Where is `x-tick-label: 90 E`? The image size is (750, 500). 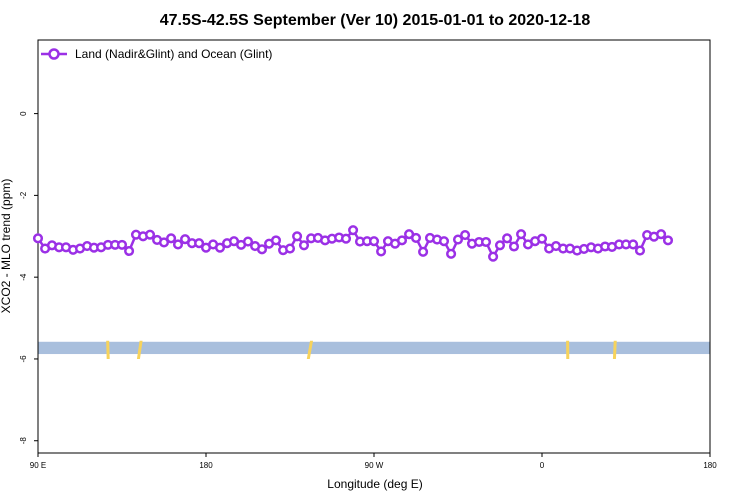 x-tick-label: 90 E is located at coordinates (38, 465).